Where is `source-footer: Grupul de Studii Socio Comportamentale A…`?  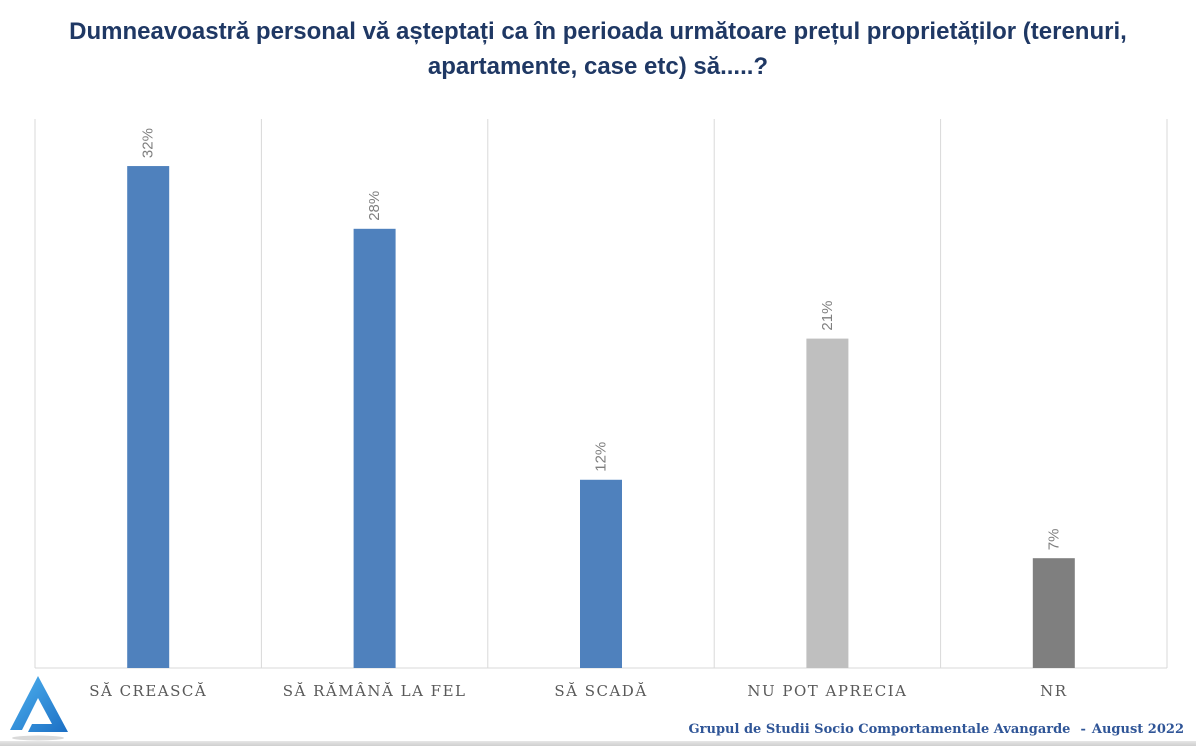 source-footer: Grupul de Studii Socio Comportamentale A… is located at coordinates (936, 729).